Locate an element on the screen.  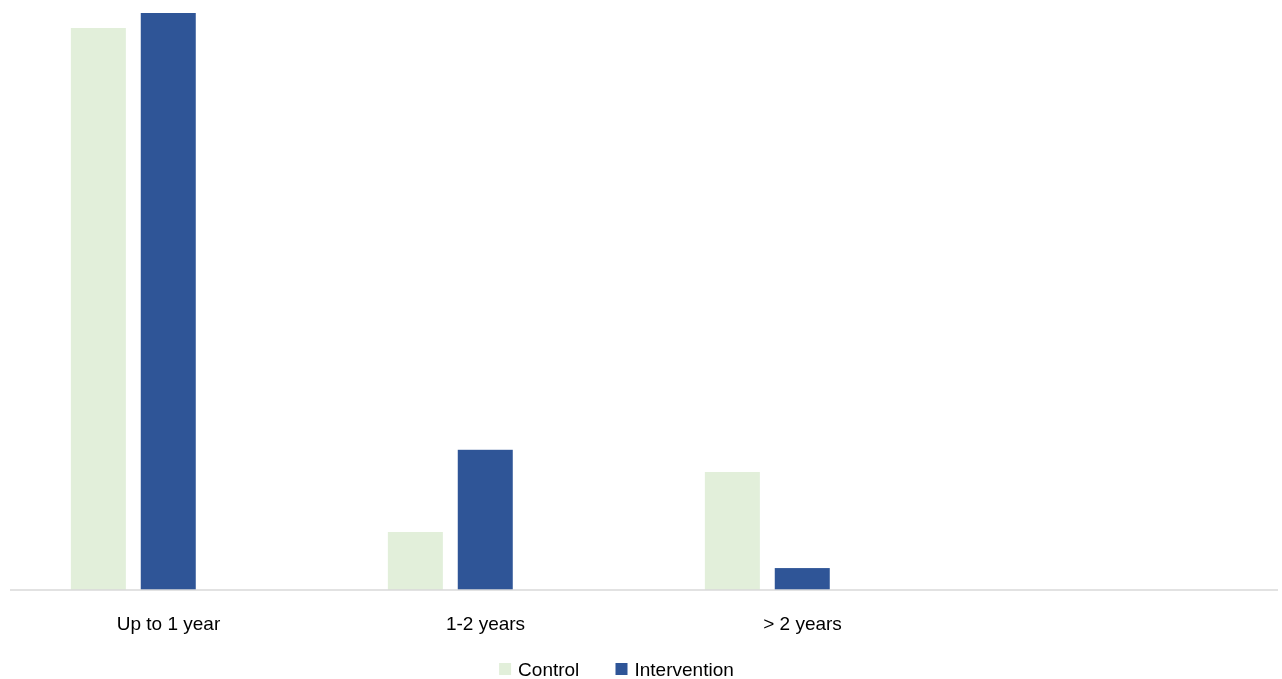
legend-label: Intervention is located at coordinates (684, 669).